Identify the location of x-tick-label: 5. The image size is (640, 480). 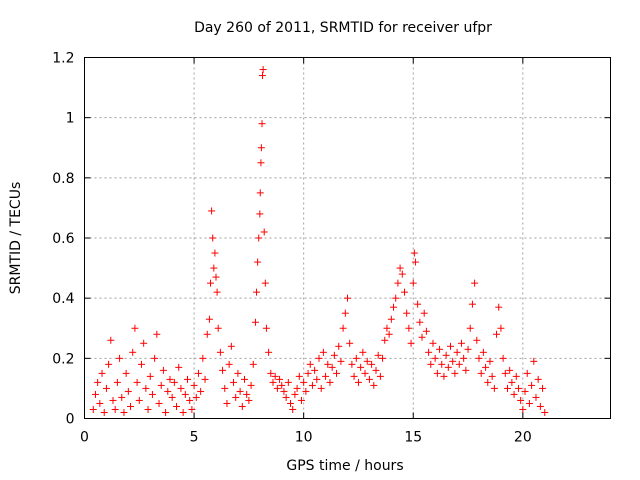
(194, 438).